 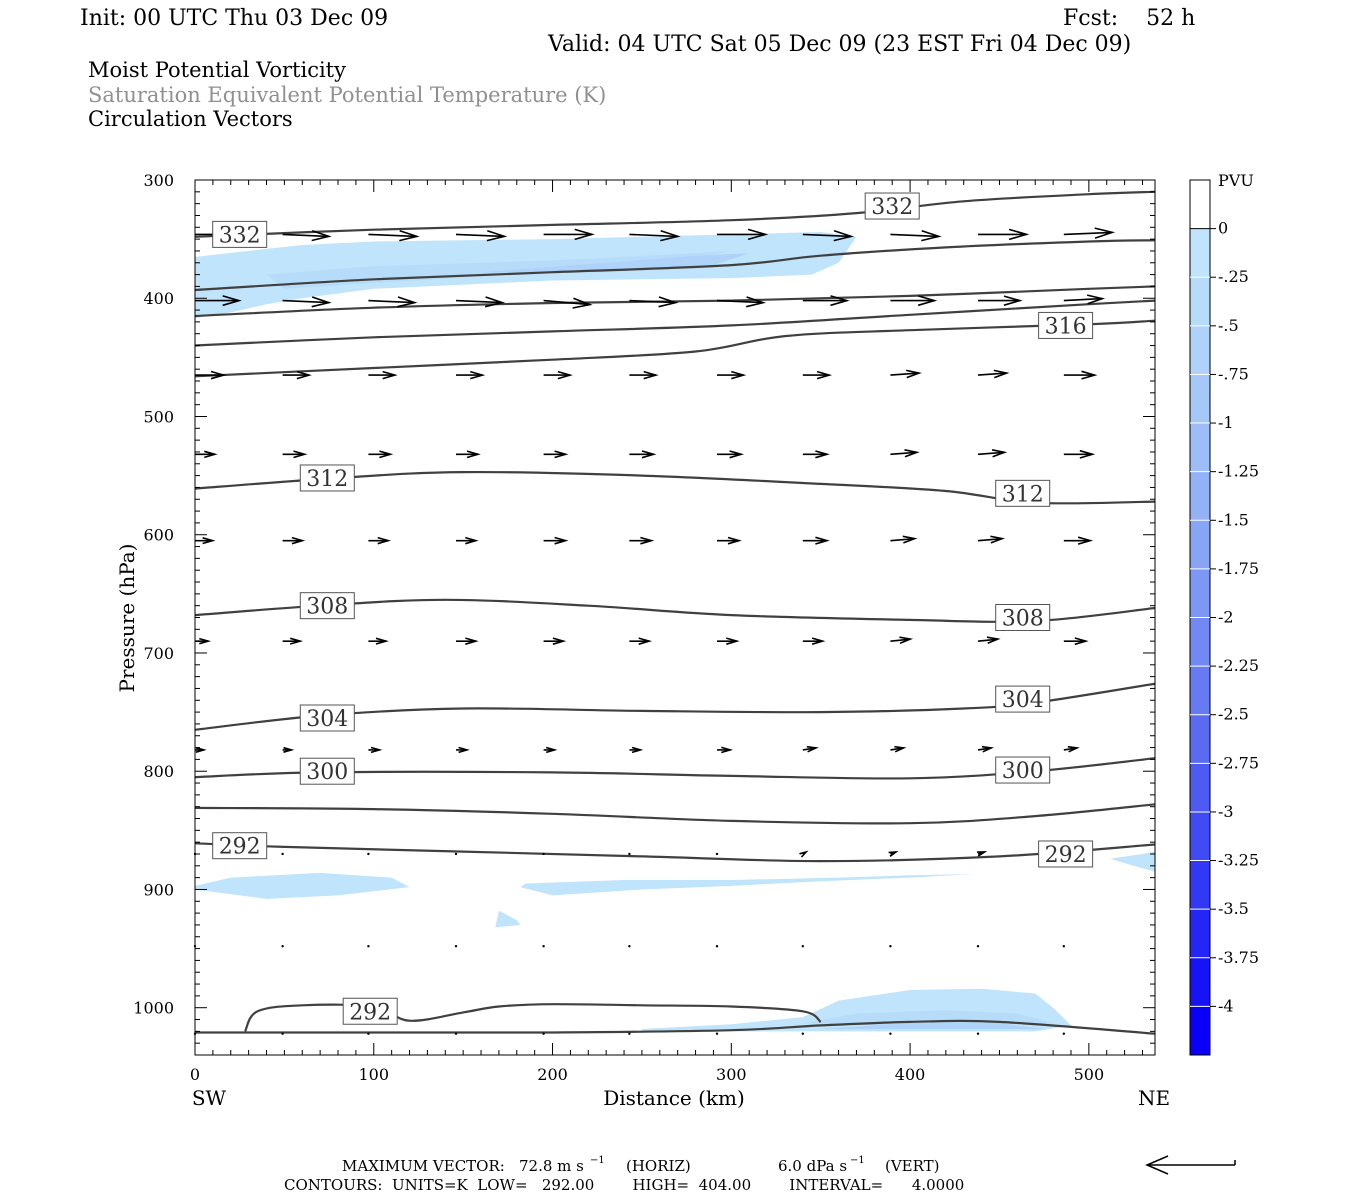 What do you see at coordinates (1066, 326) in the screenshot?
I see `svg-text: 316` at bounding box center [1066, 326].